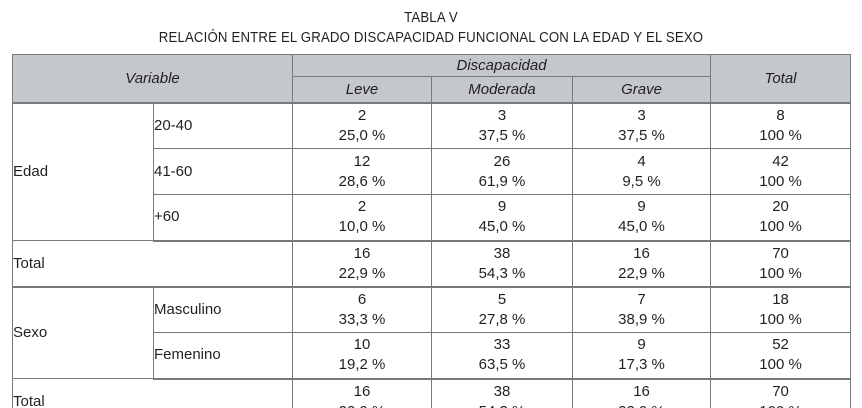  What do you see at coordinates (502, 125) in the screenshot?
I see `cell-edad-20-40-moderada: 3 37,5 %` at bounding box center [502, 125].